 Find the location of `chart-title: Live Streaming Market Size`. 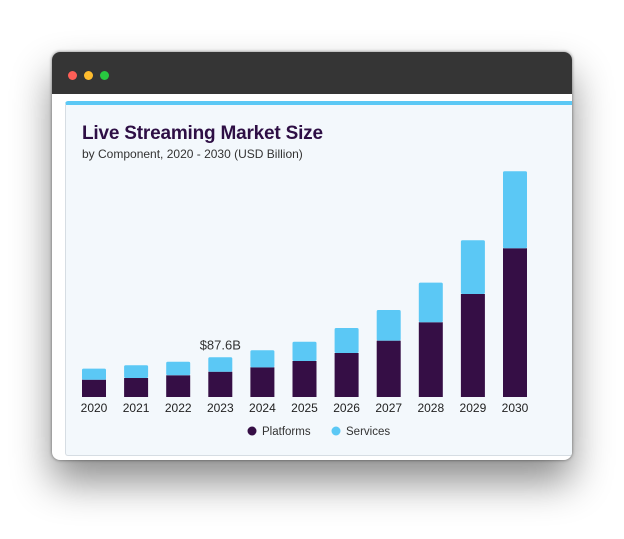

chart-title: Live Streaming Market Size is located at coordinates (202, 133).